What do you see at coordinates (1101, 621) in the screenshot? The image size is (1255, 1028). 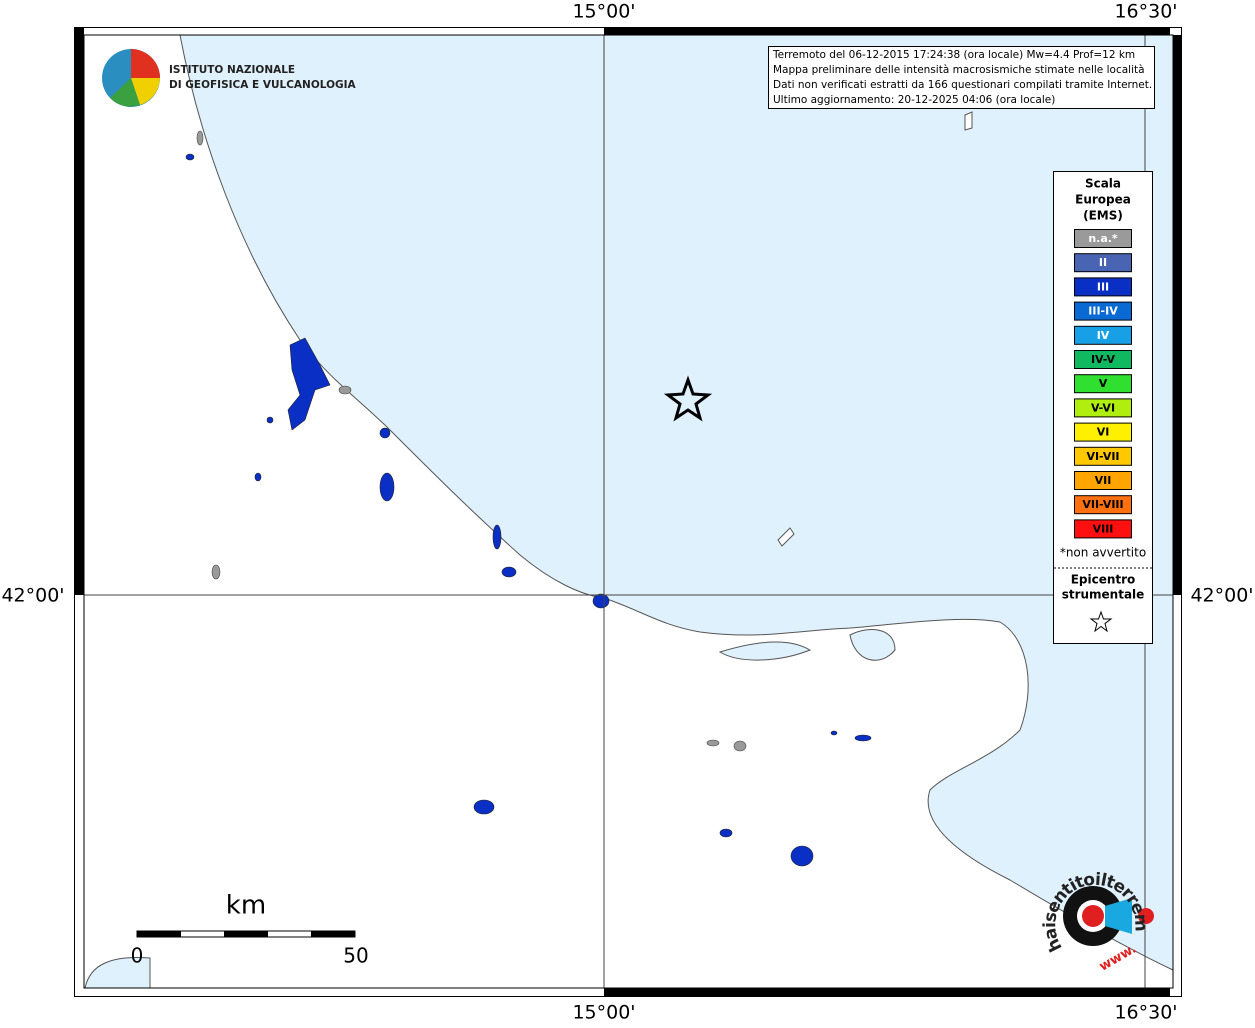 I see `legend-star` at bounding box center [1101, 621].